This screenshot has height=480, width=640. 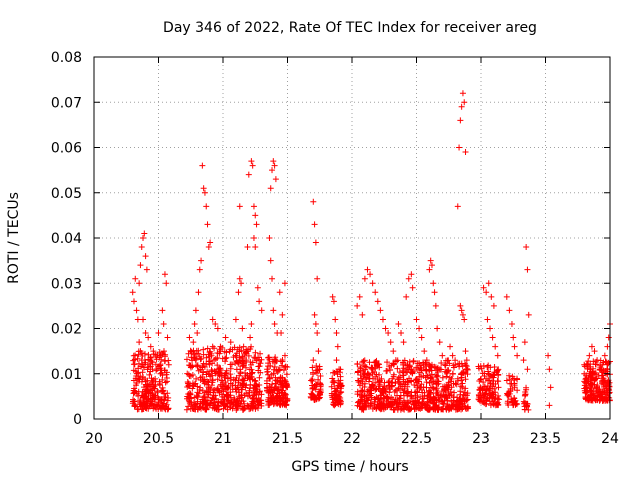 I want to click on x-tick-label: 20.5, so click(x=158, y=439).